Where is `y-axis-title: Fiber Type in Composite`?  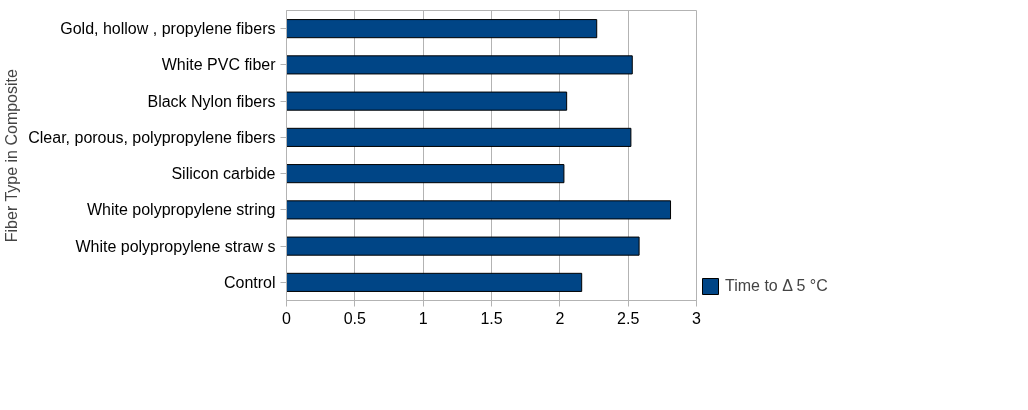 y-axis-title: Fiber Type in Composite is located at coordinates (12, 155).